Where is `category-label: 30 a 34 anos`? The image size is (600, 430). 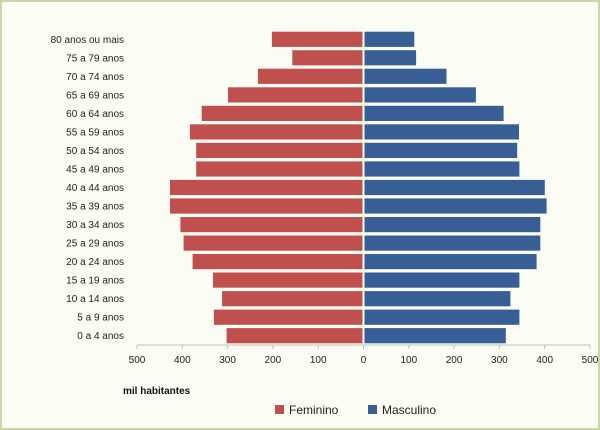 category-label: 30 a 34 anos is located at coordinates (95, 225).